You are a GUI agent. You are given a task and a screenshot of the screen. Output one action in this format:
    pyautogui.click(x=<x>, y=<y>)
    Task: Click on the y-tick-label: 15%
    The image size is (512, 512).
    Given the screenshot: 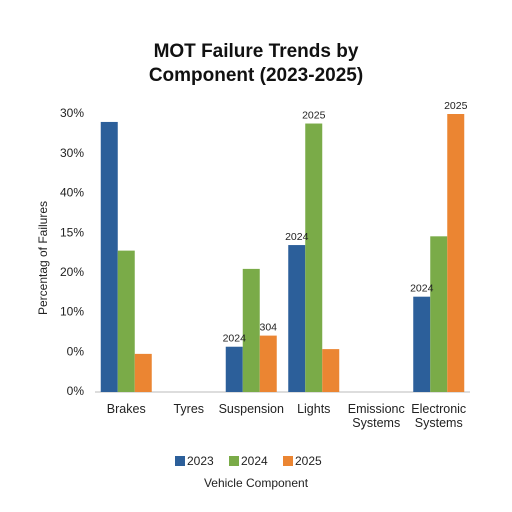 What is the action you would take?
    pyautogui.click(x=72, y=232)
    